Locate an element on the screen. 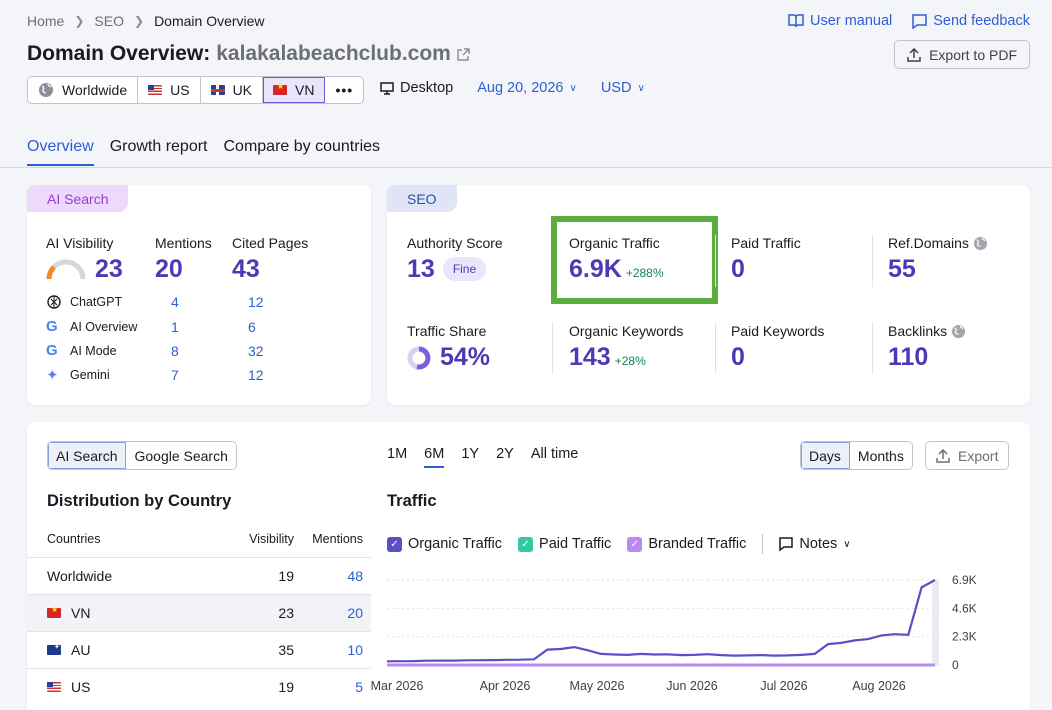 The image size is (1052, 710). y-tick-label: 0 is located at coordinates (955, 665).